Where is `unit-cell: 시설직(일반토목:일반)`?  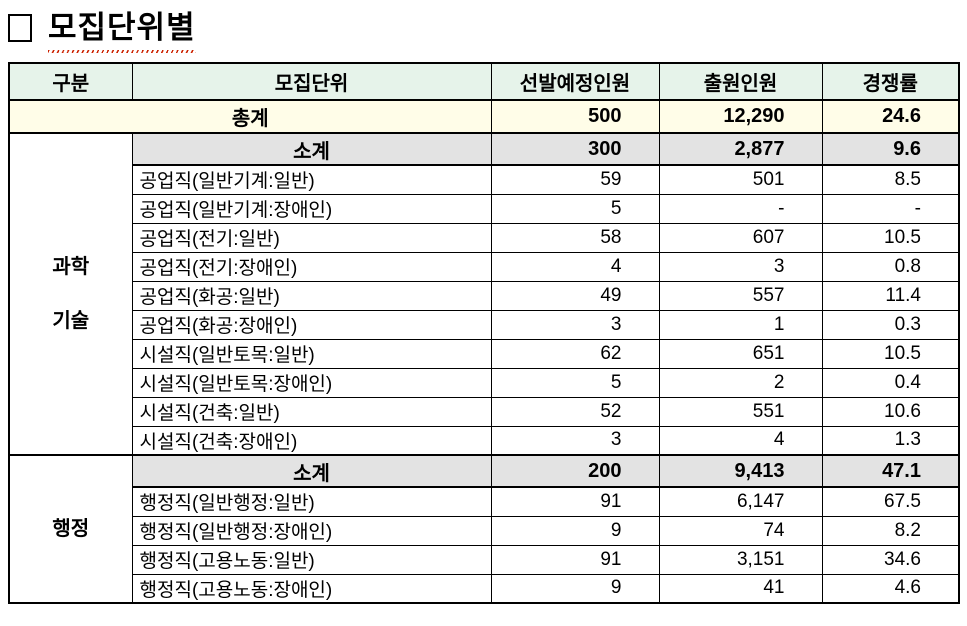
unit-cell: 시설직(일반토목:일반) is located at coordinates (311, 353).